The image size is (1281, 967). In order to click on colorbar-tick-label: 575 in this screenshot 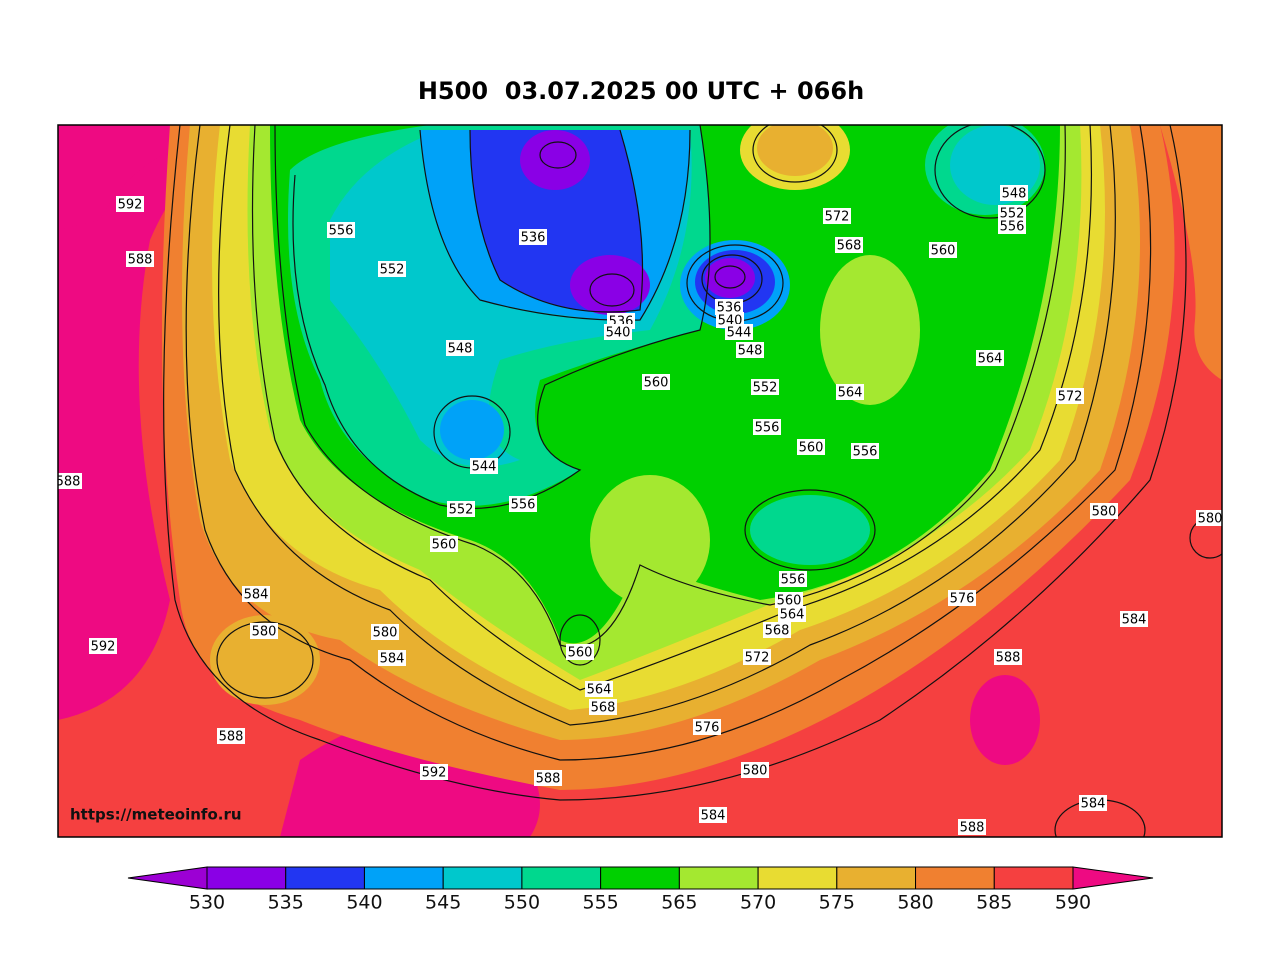, I will do `click(837, 903)`.